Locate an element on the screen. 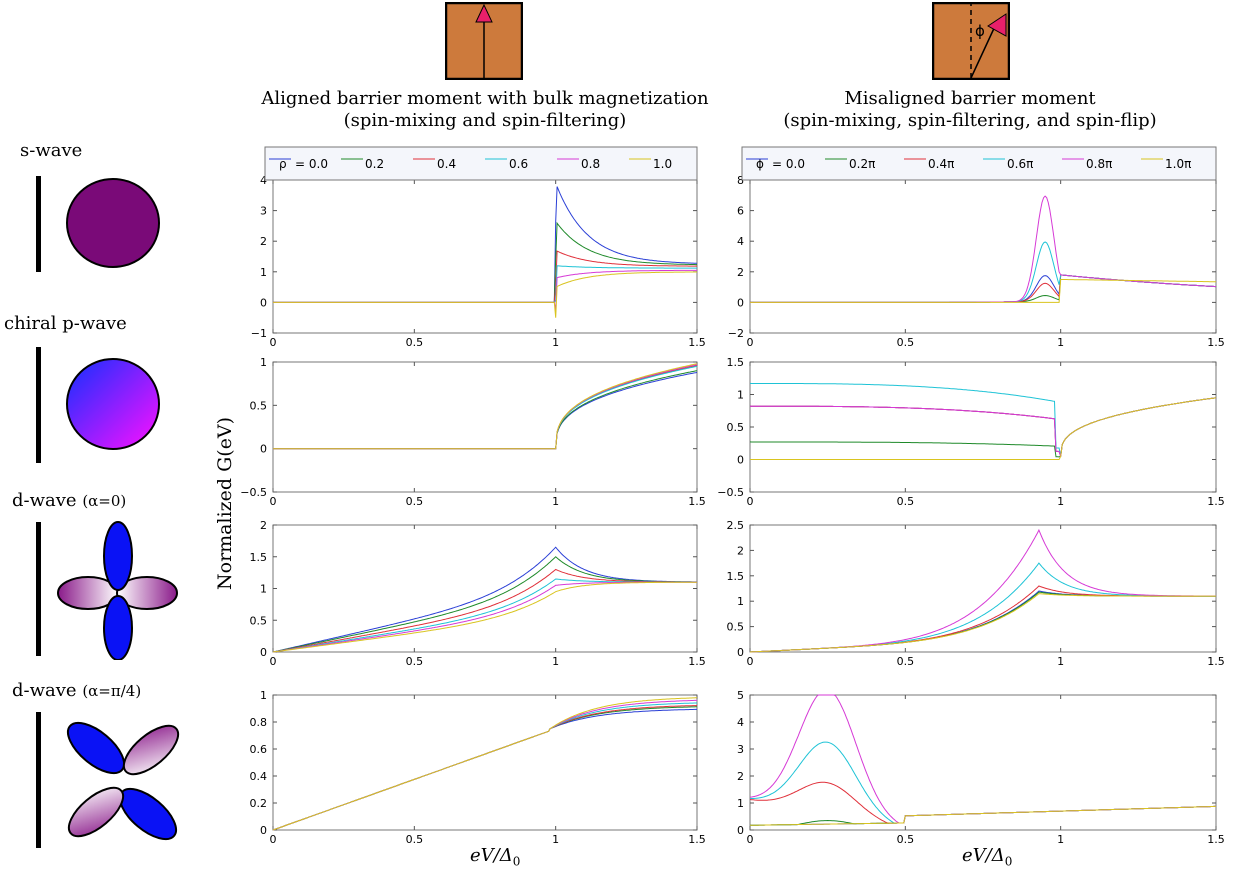 The width and height of the screenshot is (1249, 878). row-label-p-wave: chiral p-wave is located at coordinates (65, 323).